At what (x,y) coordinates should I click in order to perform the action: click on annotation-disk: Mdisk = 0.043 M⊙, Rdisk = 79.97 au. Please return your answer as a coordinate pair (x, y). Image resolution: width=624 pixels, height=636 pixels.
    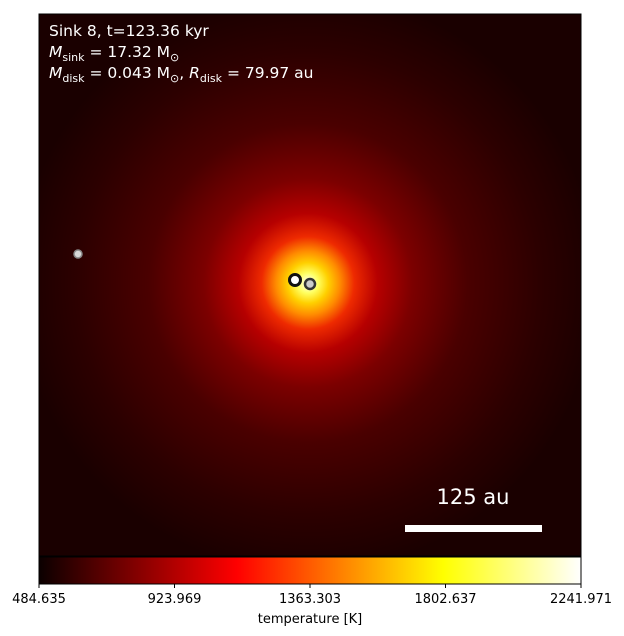
    Looking at the image, I should click on (181, 74).